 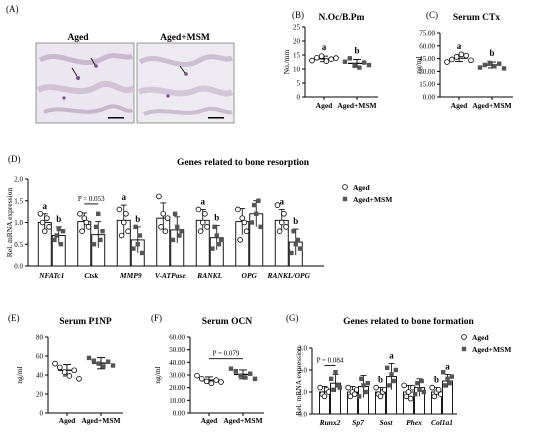 What do you see at coordinates (299, 98) in the screenshot?
I see `chart-b-y-tick-label: 0` at bounding box center [299, 98].